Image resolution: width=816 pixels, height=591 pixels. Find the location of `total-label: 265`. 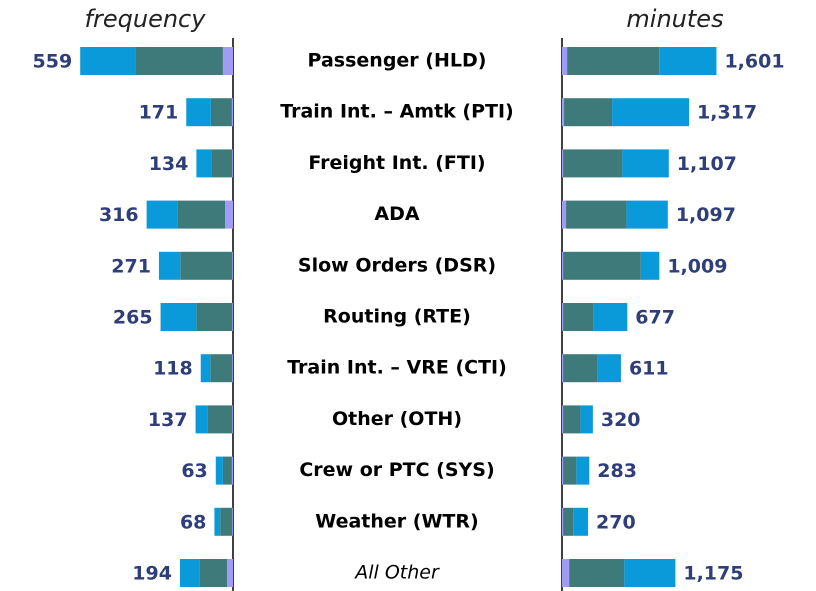

total-label: 265 is located at coordinates (133, 318).